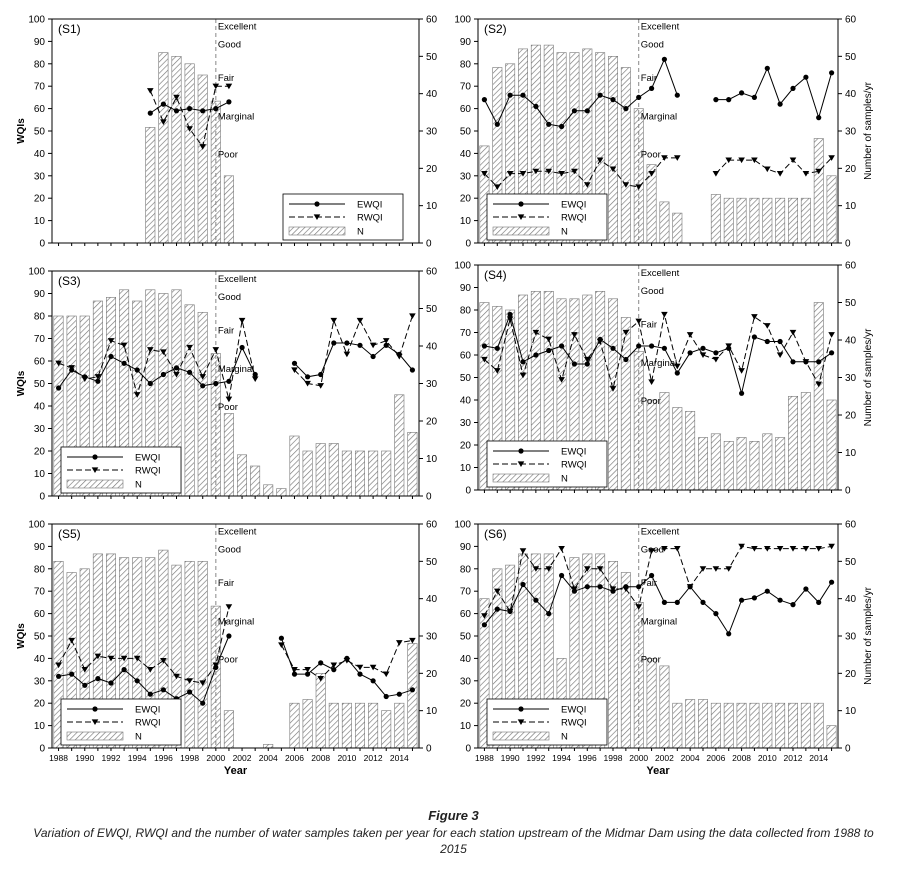 Image resolution: width=907 pixels, height=870 pixels. I want to click on y-right-tick-label: 0, so click(848, 491).